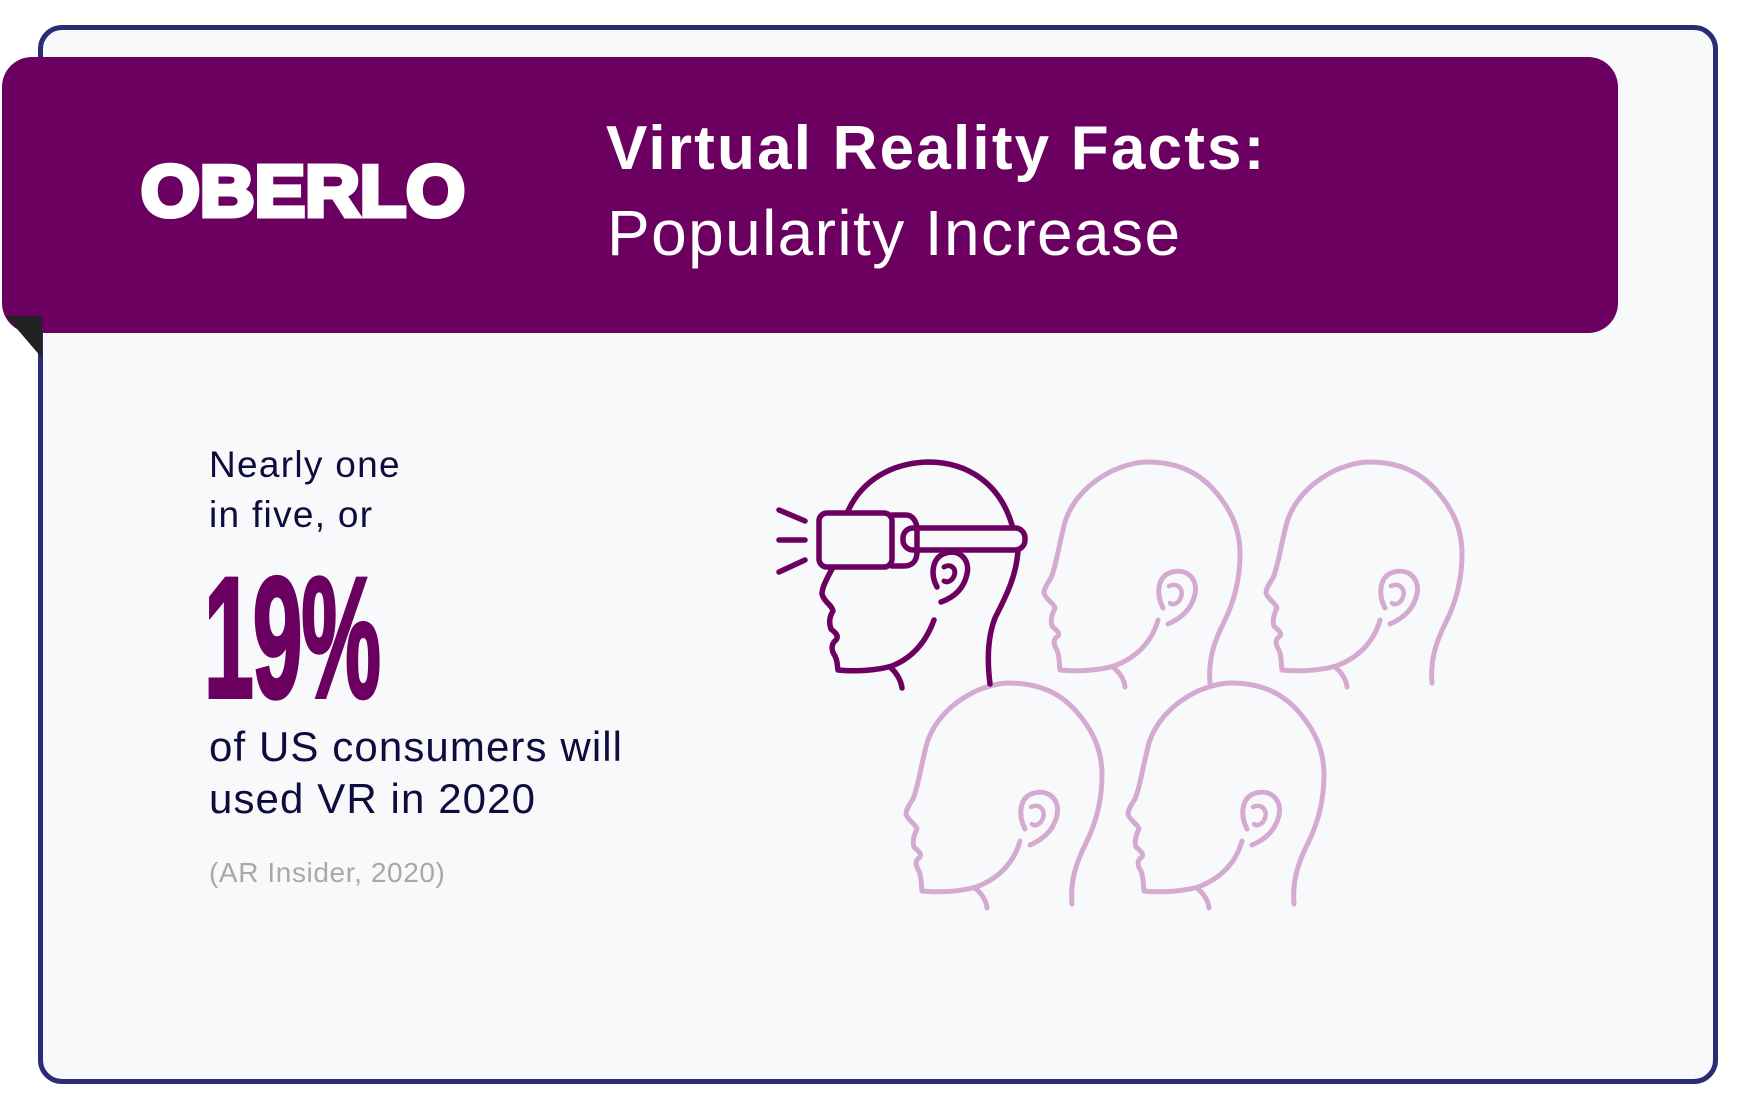 This screenshot has height=1105, width=1740. Describe the element at coordinates (24, 337) in the screenshot. I see `banner-fold-shadow` at that location.